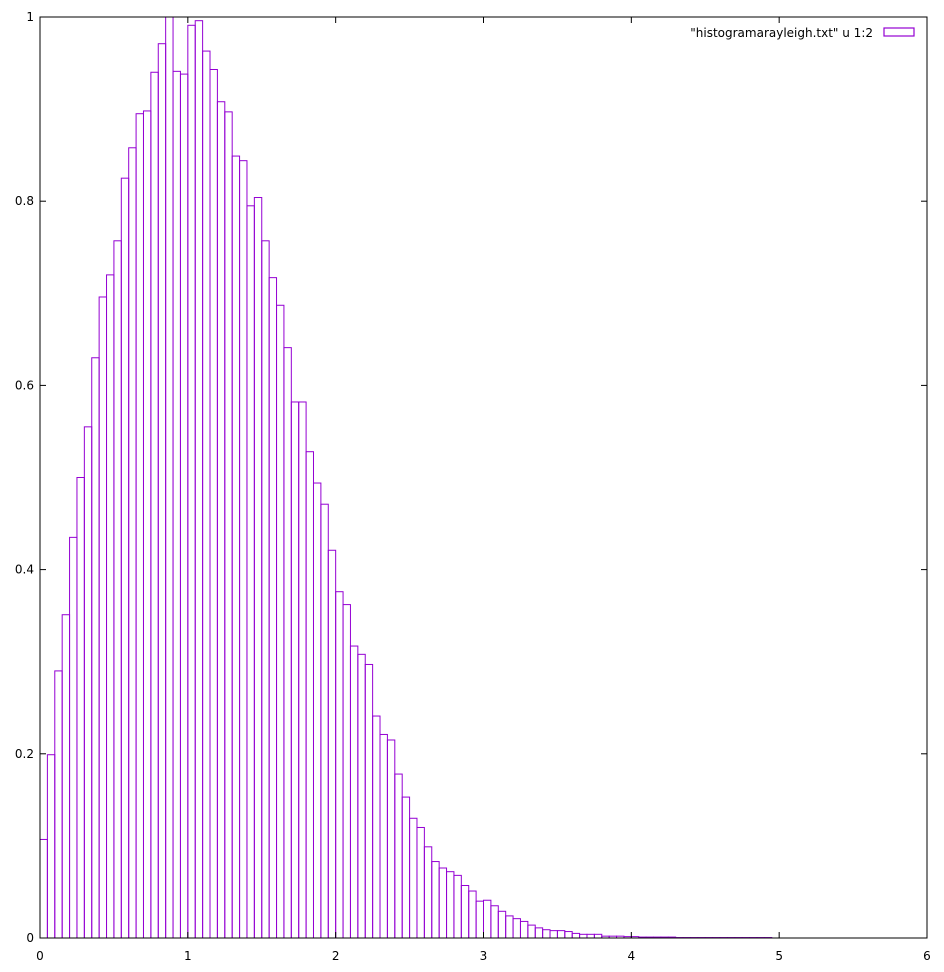 The width and height of the screenshot is (944, 972). I want to click on y-tick-label: 0, so click(30, 938).